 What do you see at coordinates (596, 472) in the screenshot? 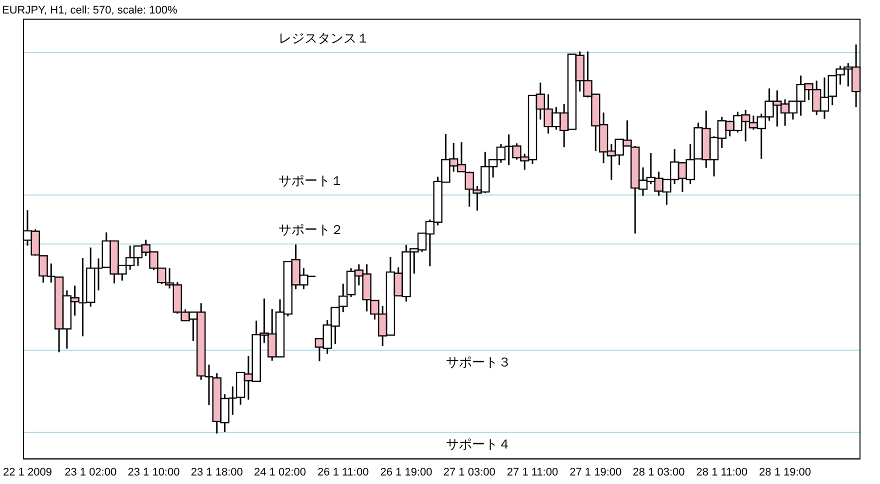
I see `x-tick-label: 27 1 19:00` at bounding box center [596, 472].